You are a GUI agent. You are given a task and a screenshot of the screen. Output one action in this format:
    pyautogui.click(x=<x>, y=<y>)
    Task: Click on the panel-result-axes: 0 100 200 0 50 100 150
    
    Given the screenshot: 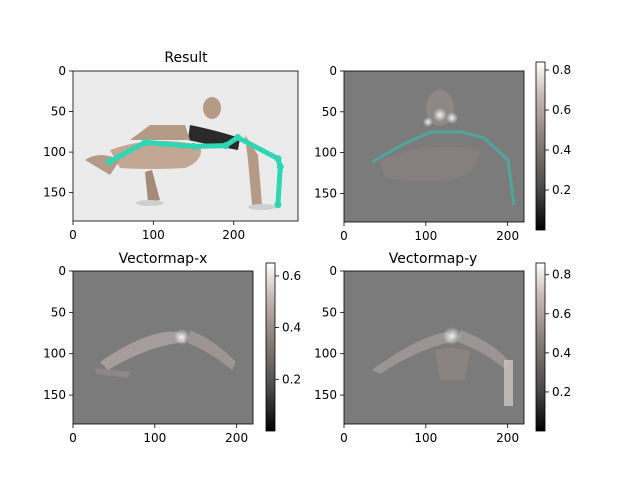 What is the action you would take?
    pyautogui.click(x=144, y=153)
    